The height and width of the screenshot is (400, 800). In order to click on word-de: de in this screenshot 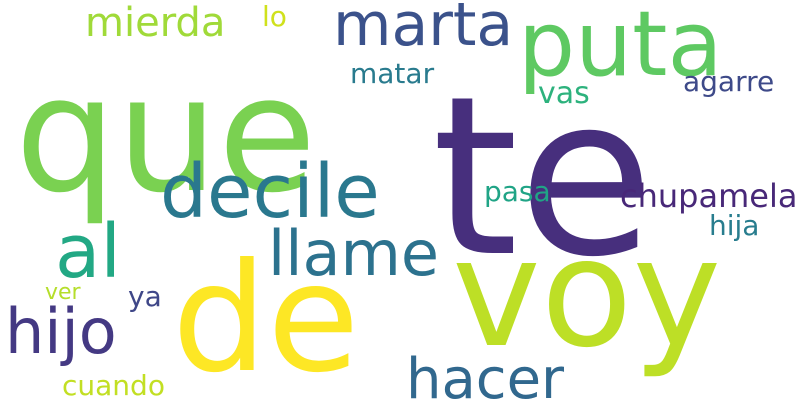, I will do `click(266, 316)`.